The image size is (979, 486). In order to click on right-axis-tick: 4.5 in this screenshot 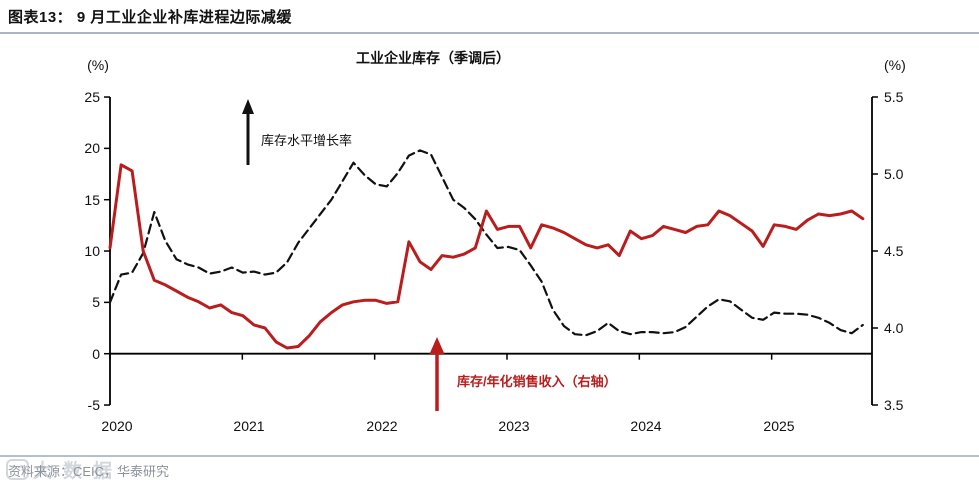, I will do `click(894, 251)`.